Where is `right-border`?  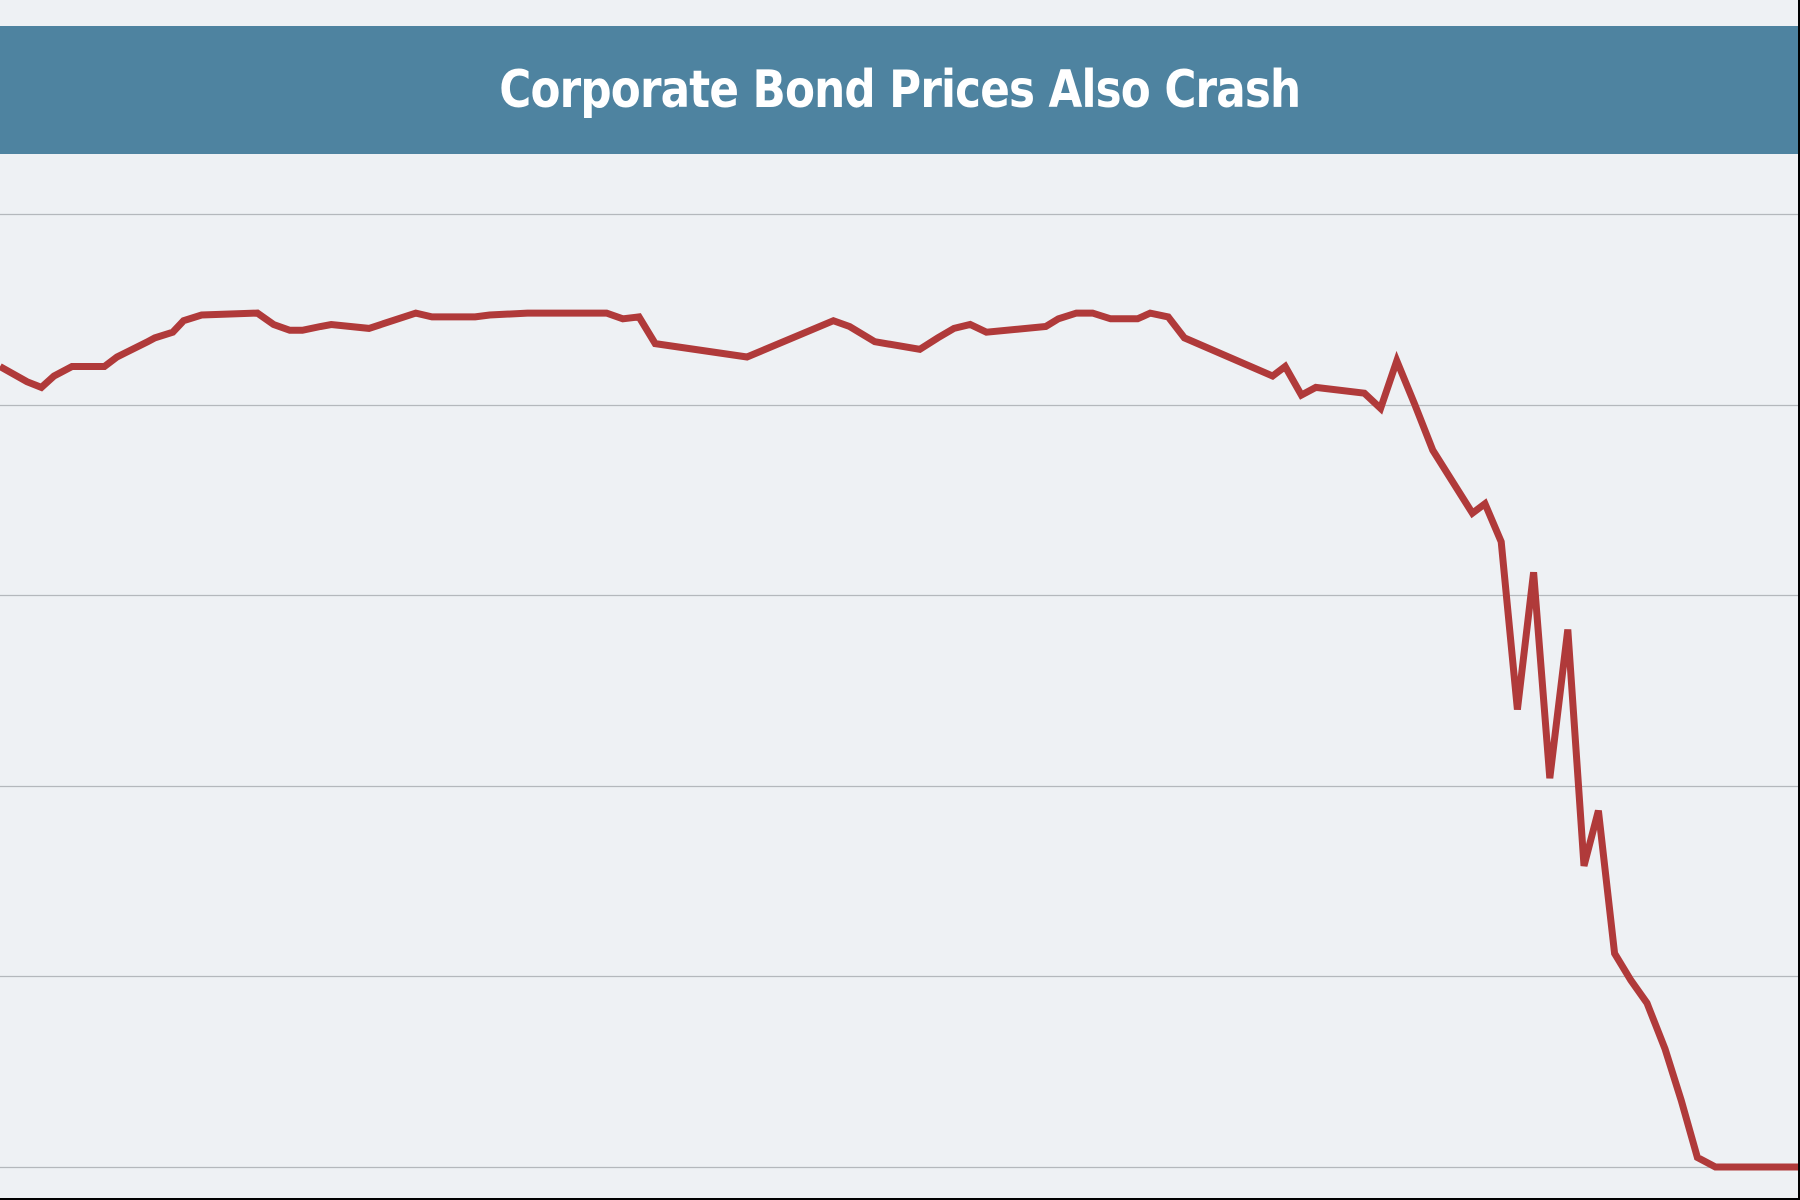 right-border is located at coordinates (1799, 600).